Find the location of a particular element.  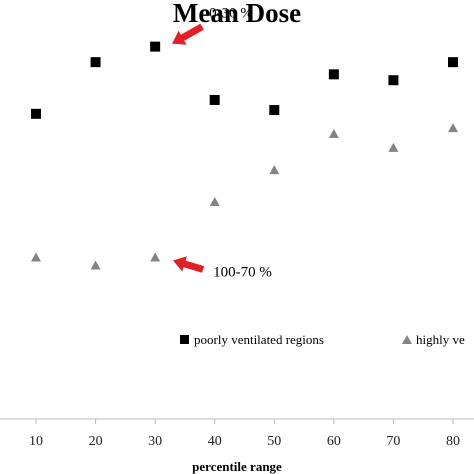

x-tick-label: 70 is located at coordinates (393, 441).